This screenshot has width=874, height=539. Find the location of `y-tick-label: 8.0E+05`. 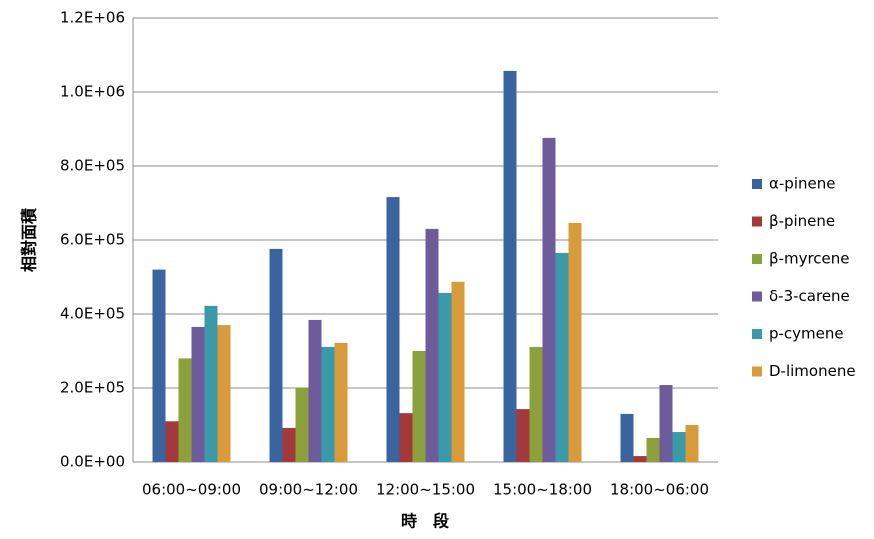

y-tick-label: 8.0E+05 is located at coordinates (92, 166).